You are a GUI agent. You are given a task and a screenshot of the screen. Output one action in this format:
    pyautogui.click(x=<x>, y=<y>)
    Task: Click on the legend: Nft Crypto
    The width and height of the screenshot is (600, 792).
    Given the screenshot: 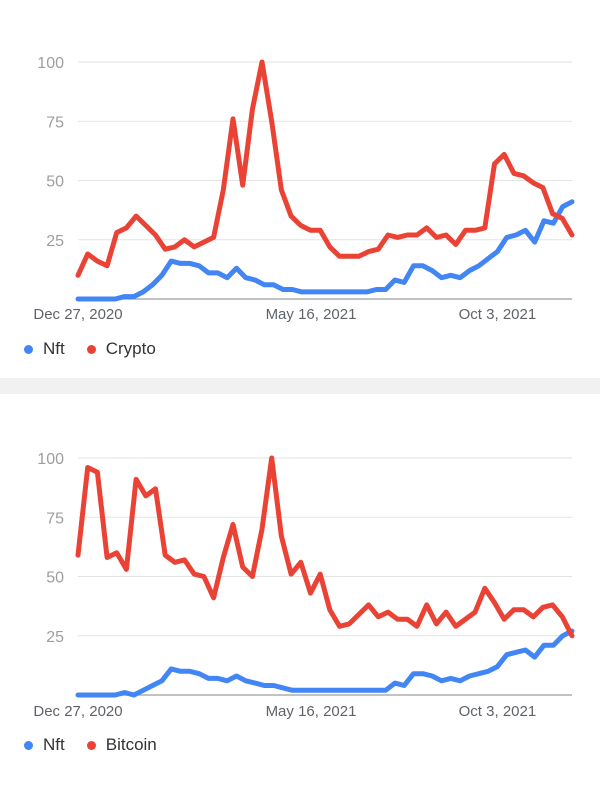 What is the action you would take?
    pyautogui.click(x=97, y=349)
    